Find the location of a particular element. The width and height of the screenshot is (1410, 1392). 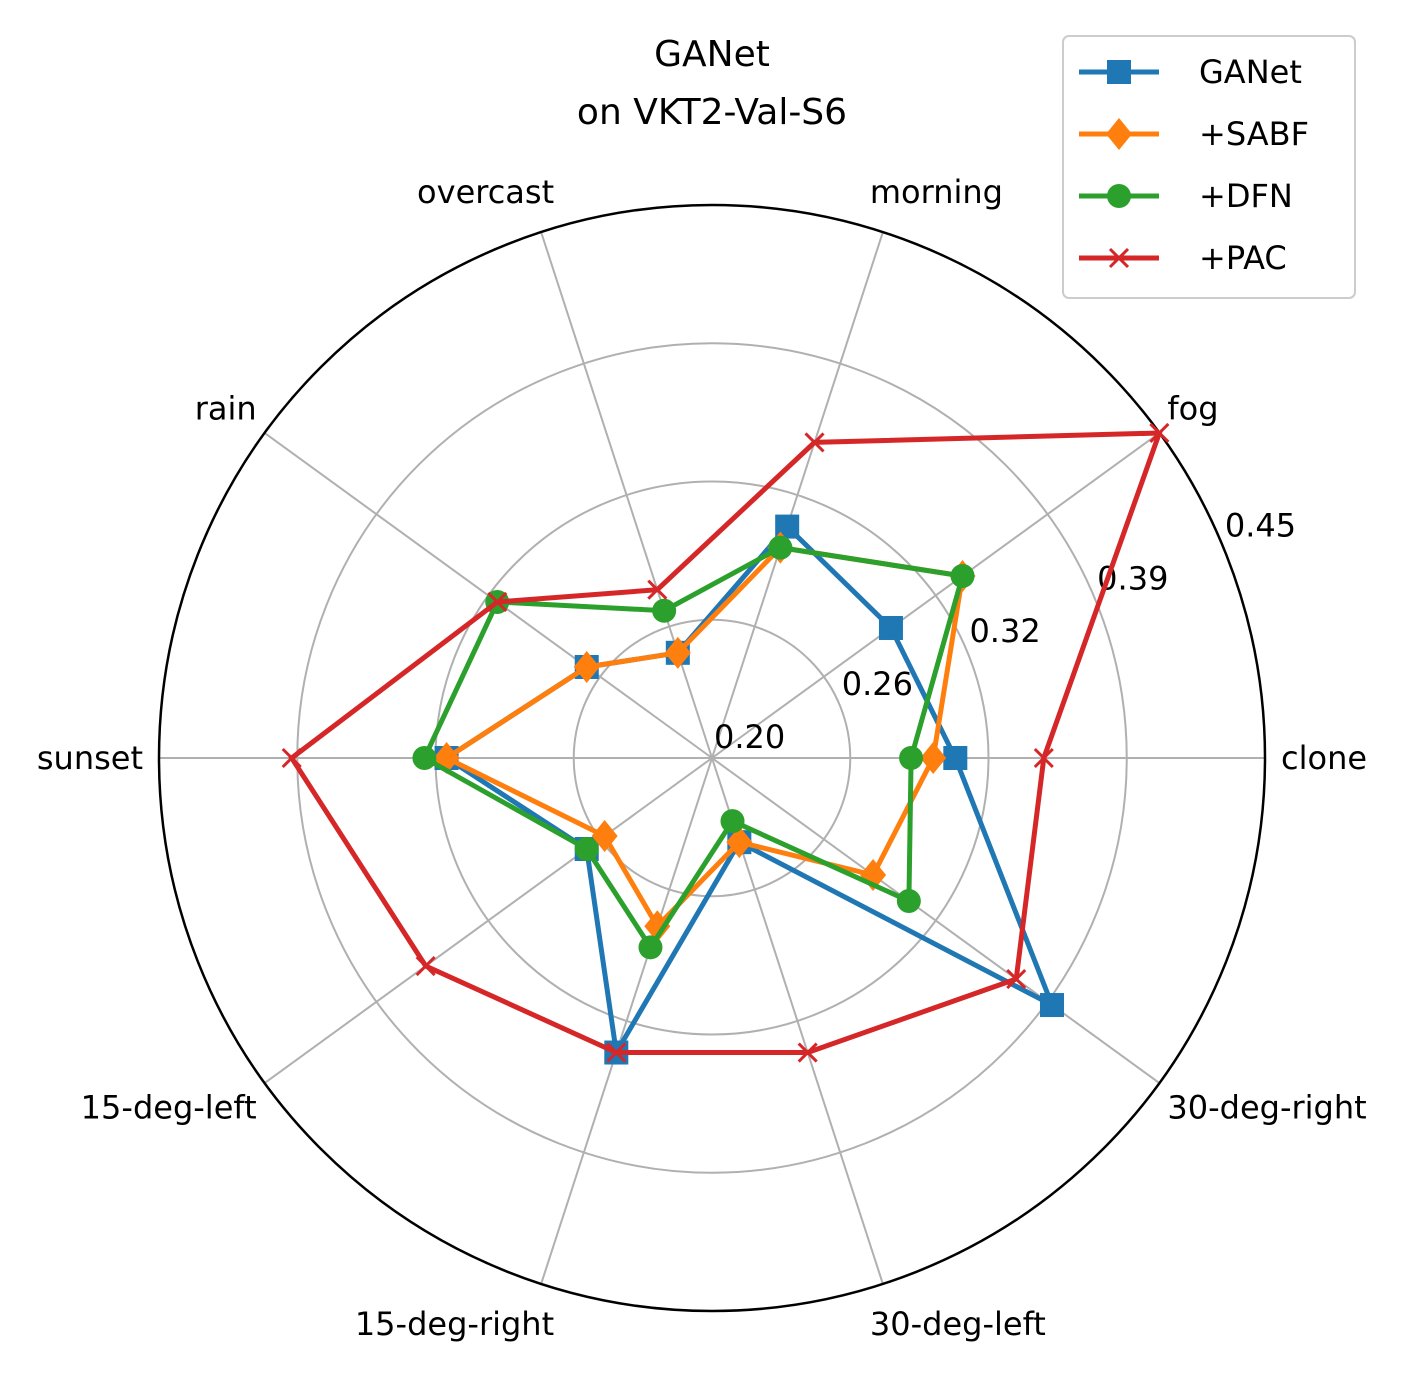

legend-entry: +PAC is located at coordinates (1183, 258).